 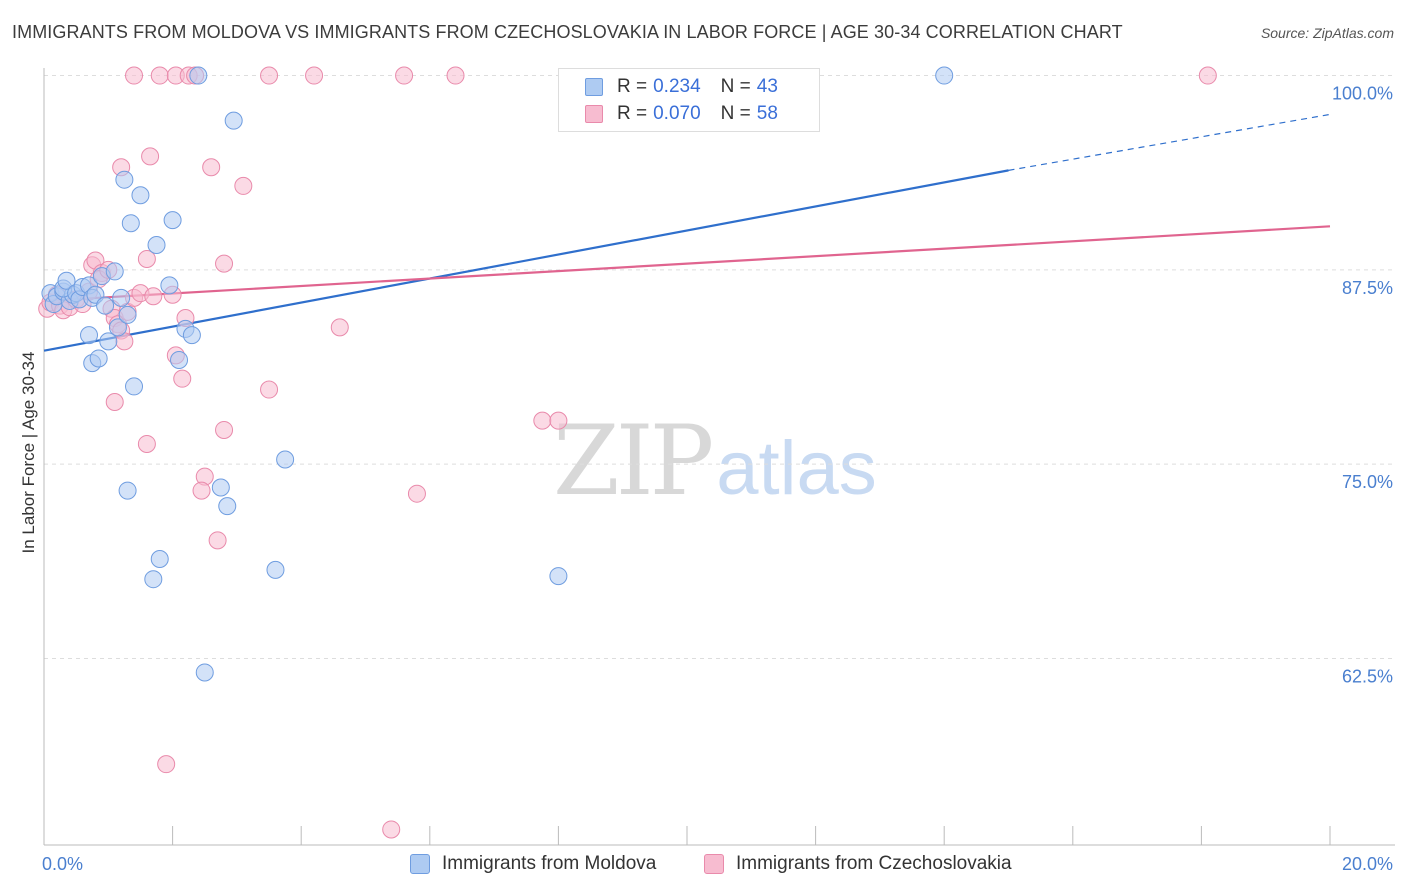 I want to click on y-tick-label: 62.5%, so click(x=1367, y=676).